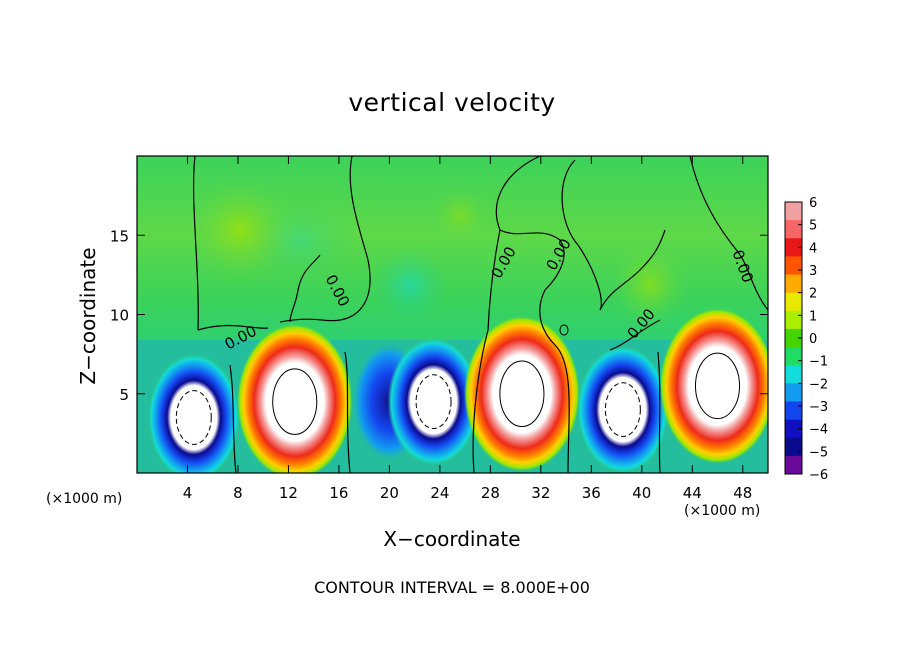 The image size is (904, 654). What do you see at coordinates (452, 587) in the screenshot?
I see `contour-interval-note: CONTOUR INTERVAL = 8.000E+00` at bounding box center [452, 587].